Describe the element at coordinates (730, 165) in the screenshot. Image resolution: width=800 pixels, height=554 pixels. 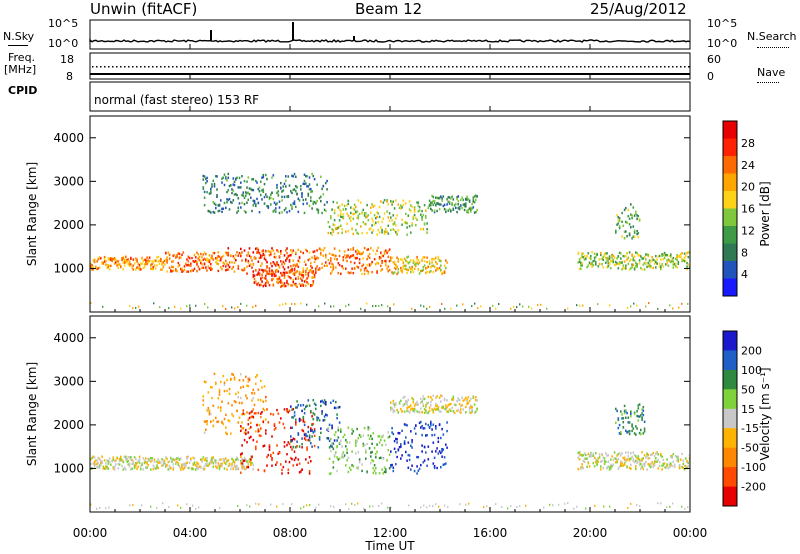
I see `colorbar-swatch` at that location.